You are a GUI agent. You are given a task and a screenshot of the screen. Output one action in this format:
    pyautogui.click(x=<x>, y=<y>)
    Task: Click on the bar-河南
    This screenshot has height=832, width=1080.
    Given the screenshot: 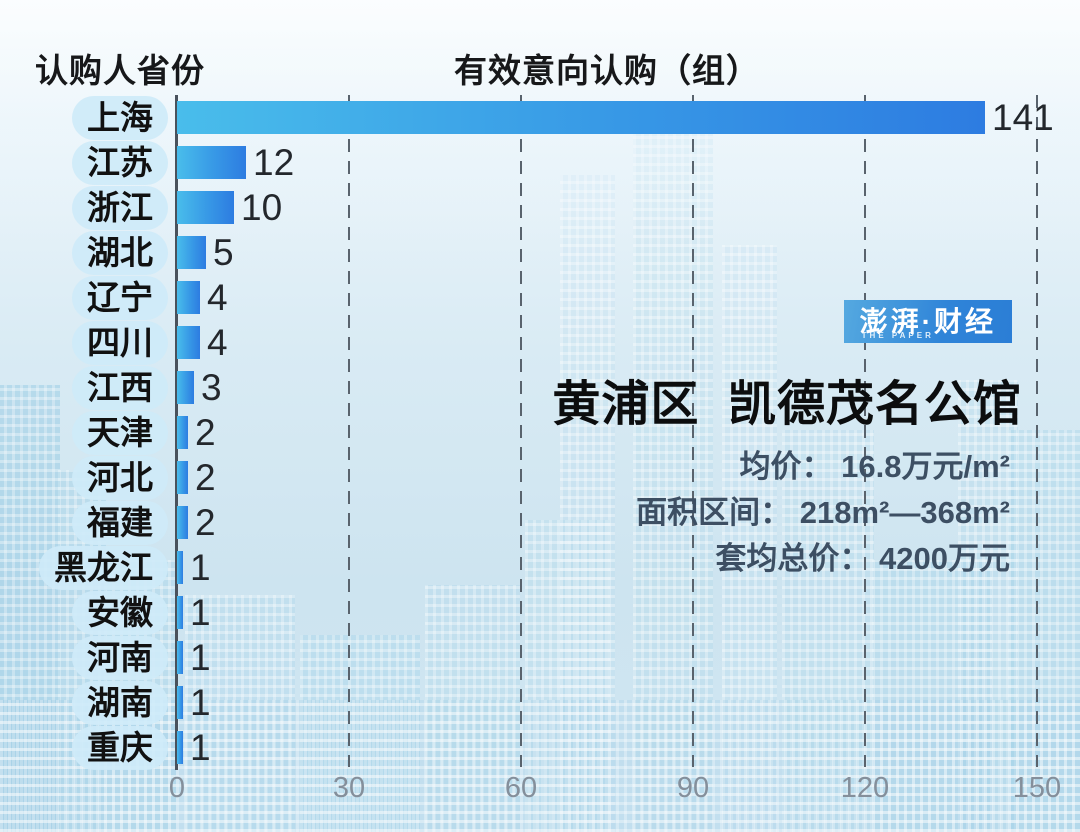 What is the action you would take?
    pyautogui.click(x=180, y=657)
    